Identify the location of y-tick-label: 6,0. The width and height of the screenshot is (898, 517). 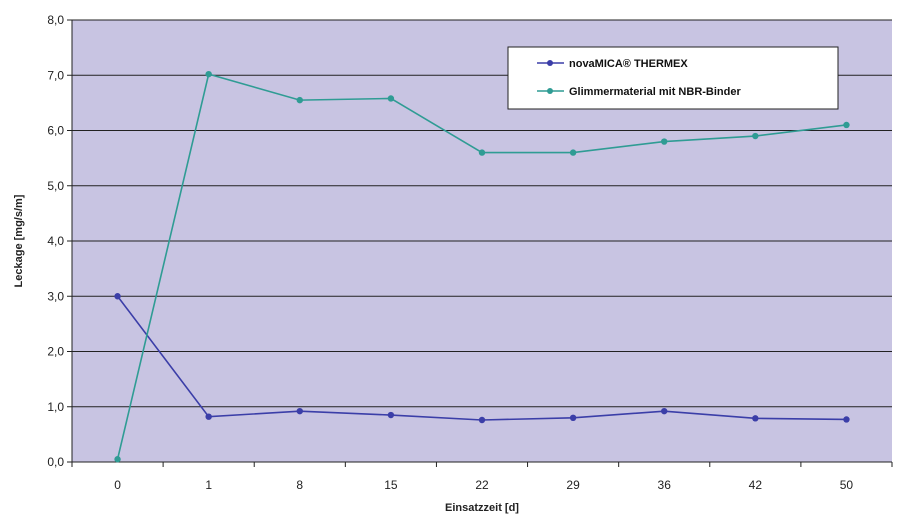
(55, 131).